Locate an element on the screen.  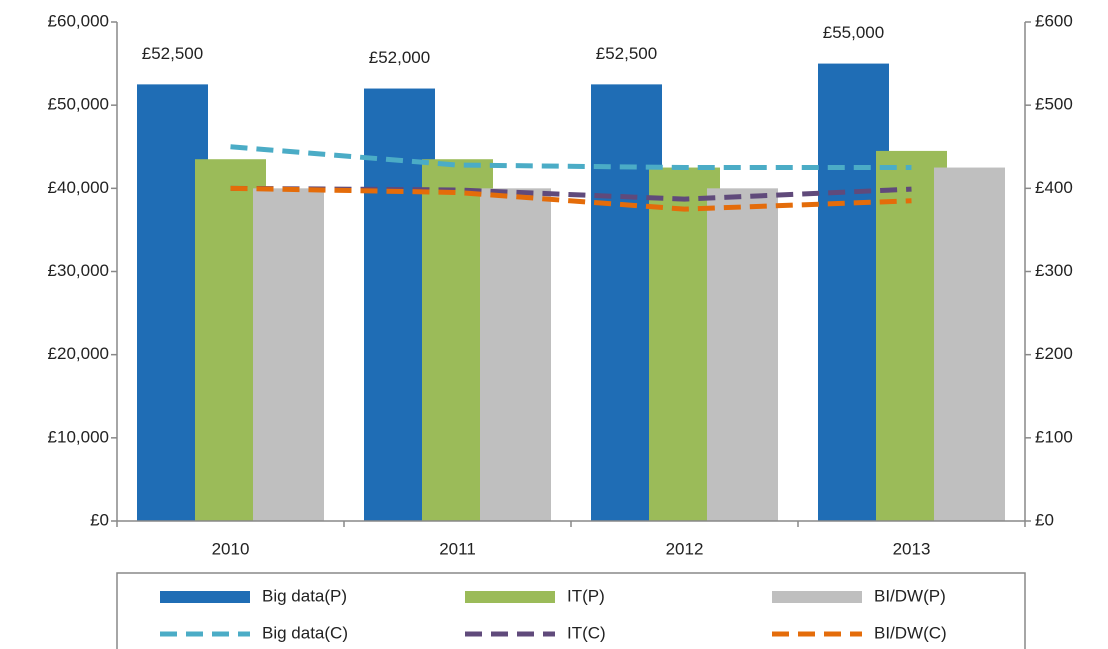
legend-label: Big data(P) is located at coordinates (304, 595).